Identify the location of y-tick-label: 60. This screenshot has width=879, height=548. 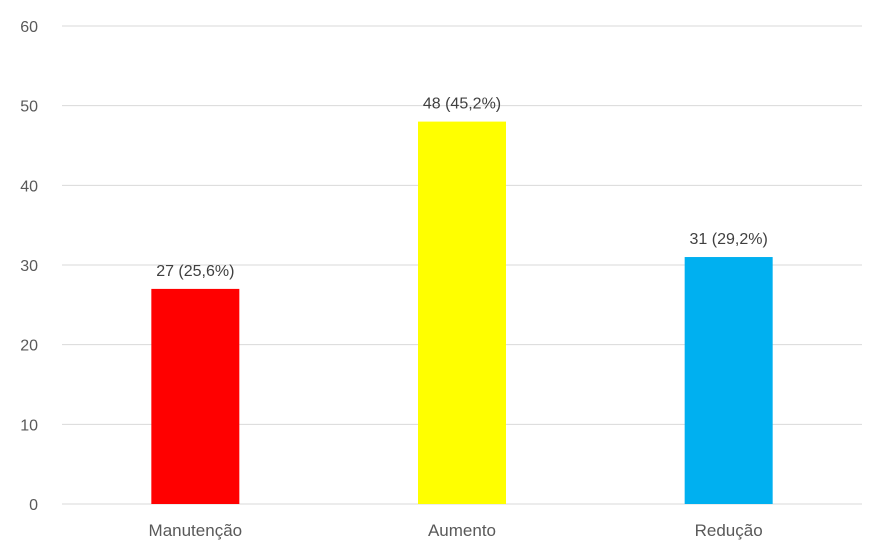
(29, 27).